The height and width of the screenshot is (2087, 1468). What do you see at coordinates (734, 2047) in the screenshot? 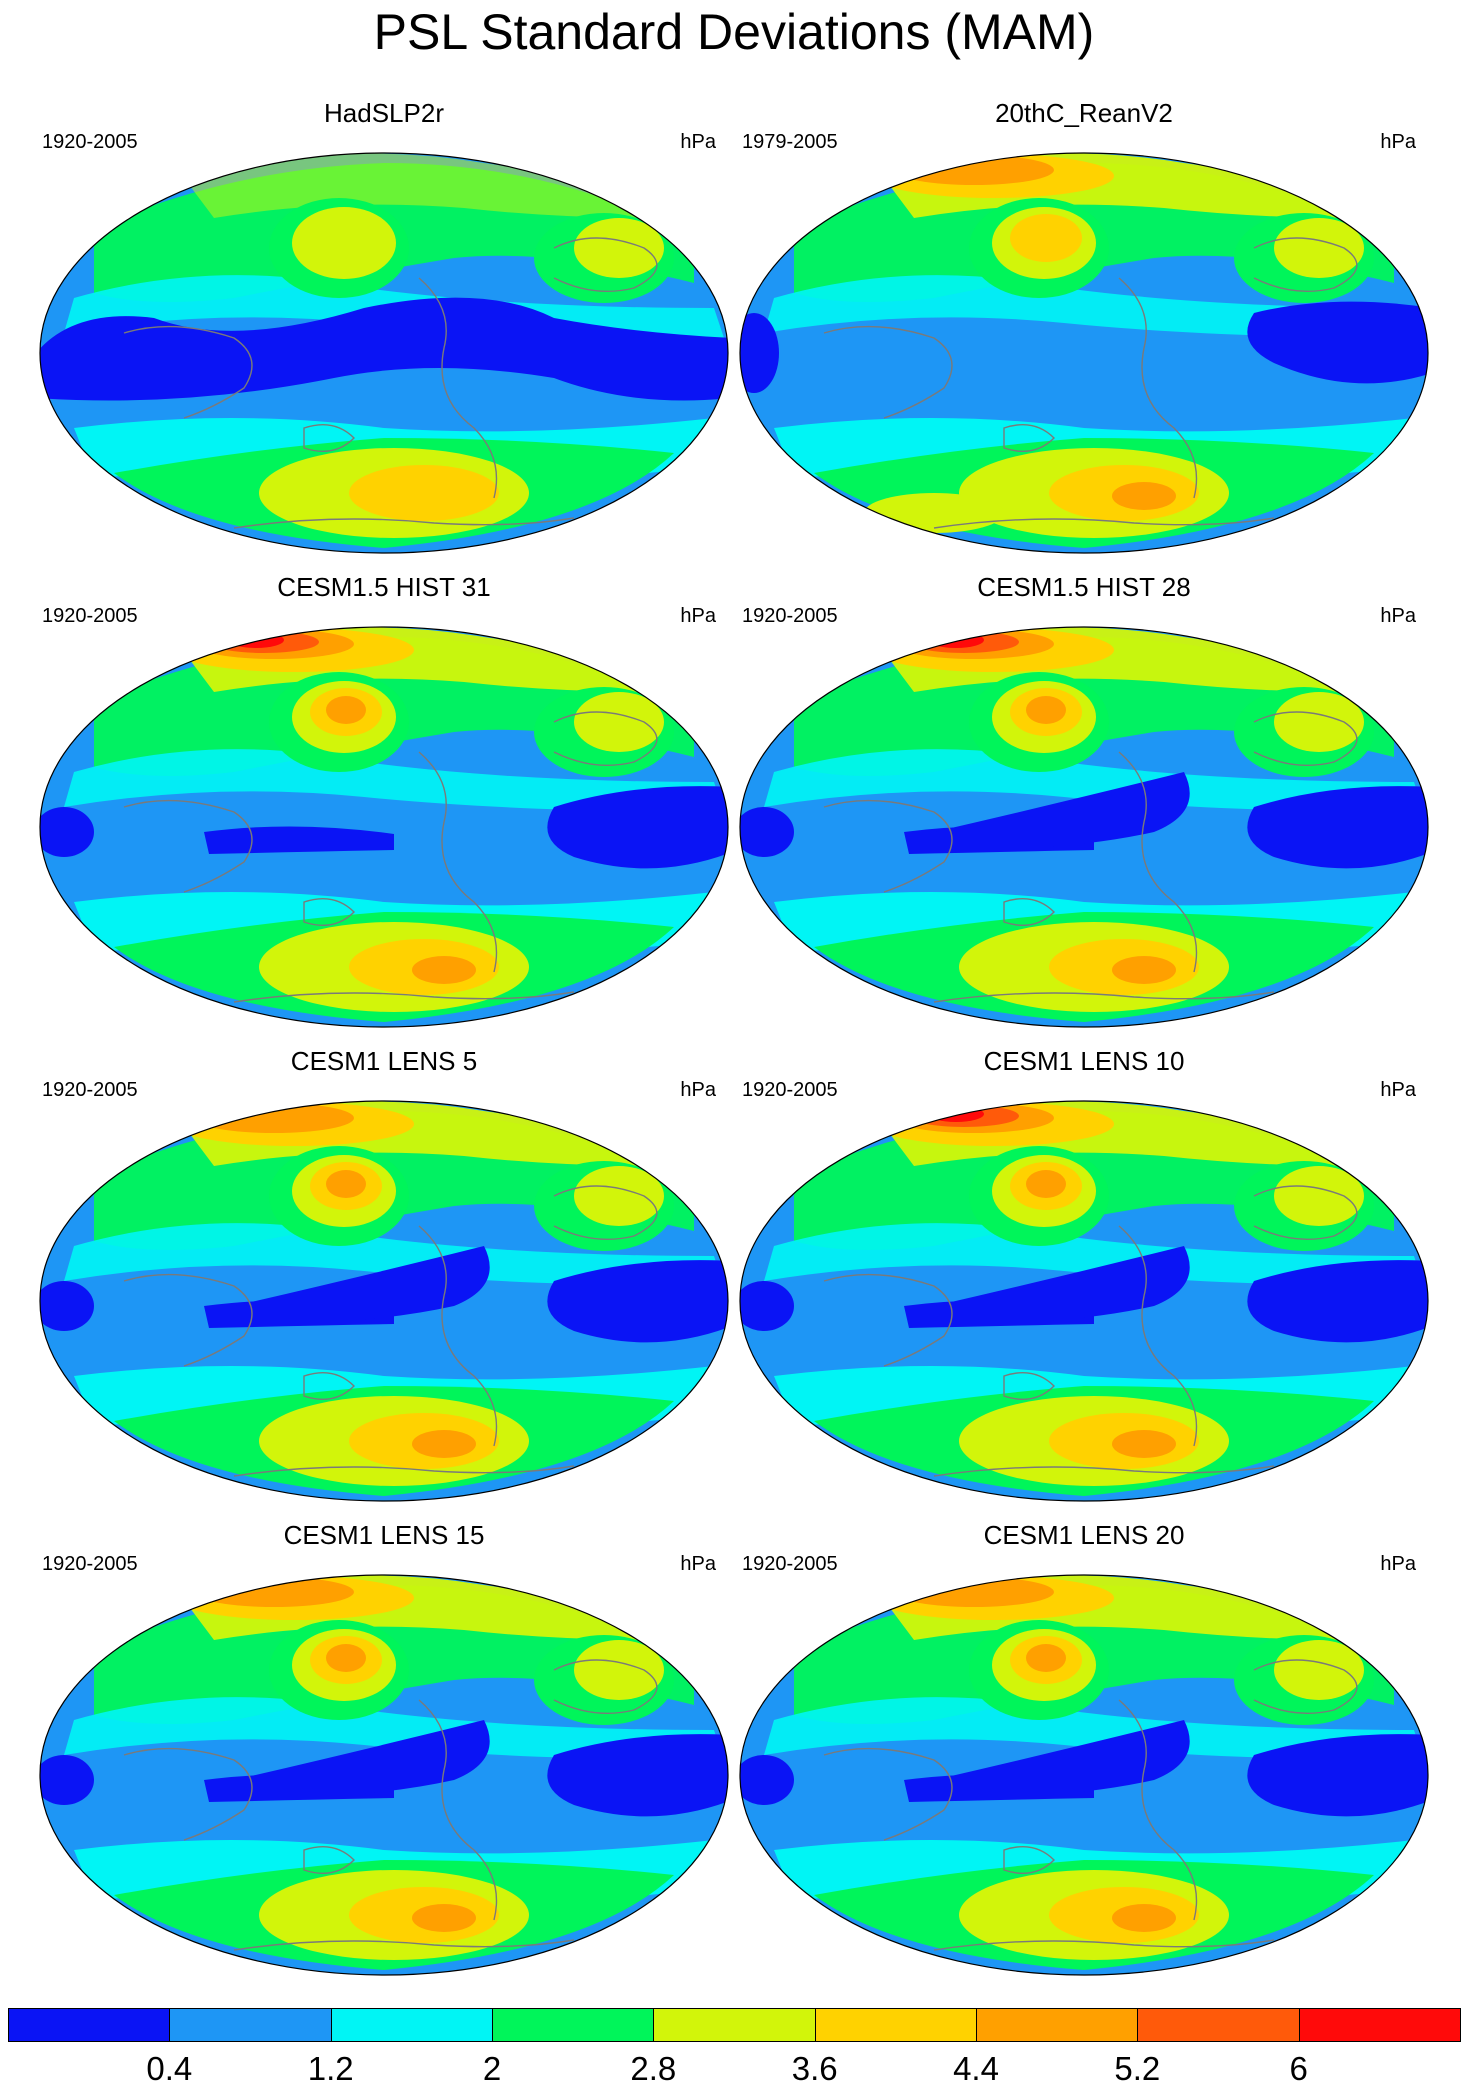
I see `colorbar: 0.4 1.2 2 2.8 3.6 4.4 5.2 6` at bounding box center [734, 2047].